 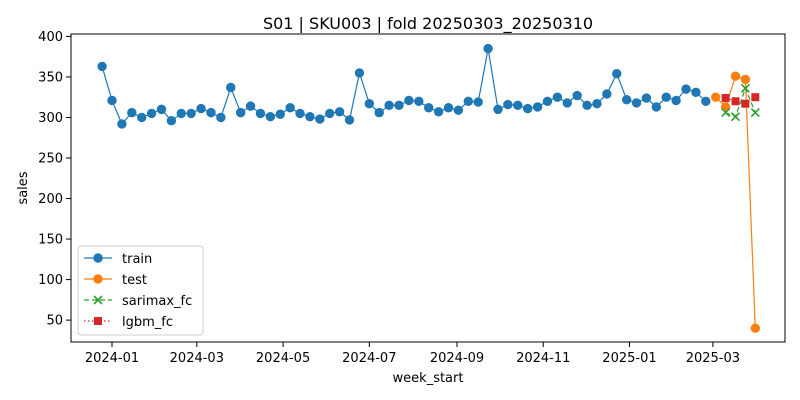 What do you see at coordinates (118, 259) in the screenshot?
I see `legend-entry: train` at bounding box center [118, 259].